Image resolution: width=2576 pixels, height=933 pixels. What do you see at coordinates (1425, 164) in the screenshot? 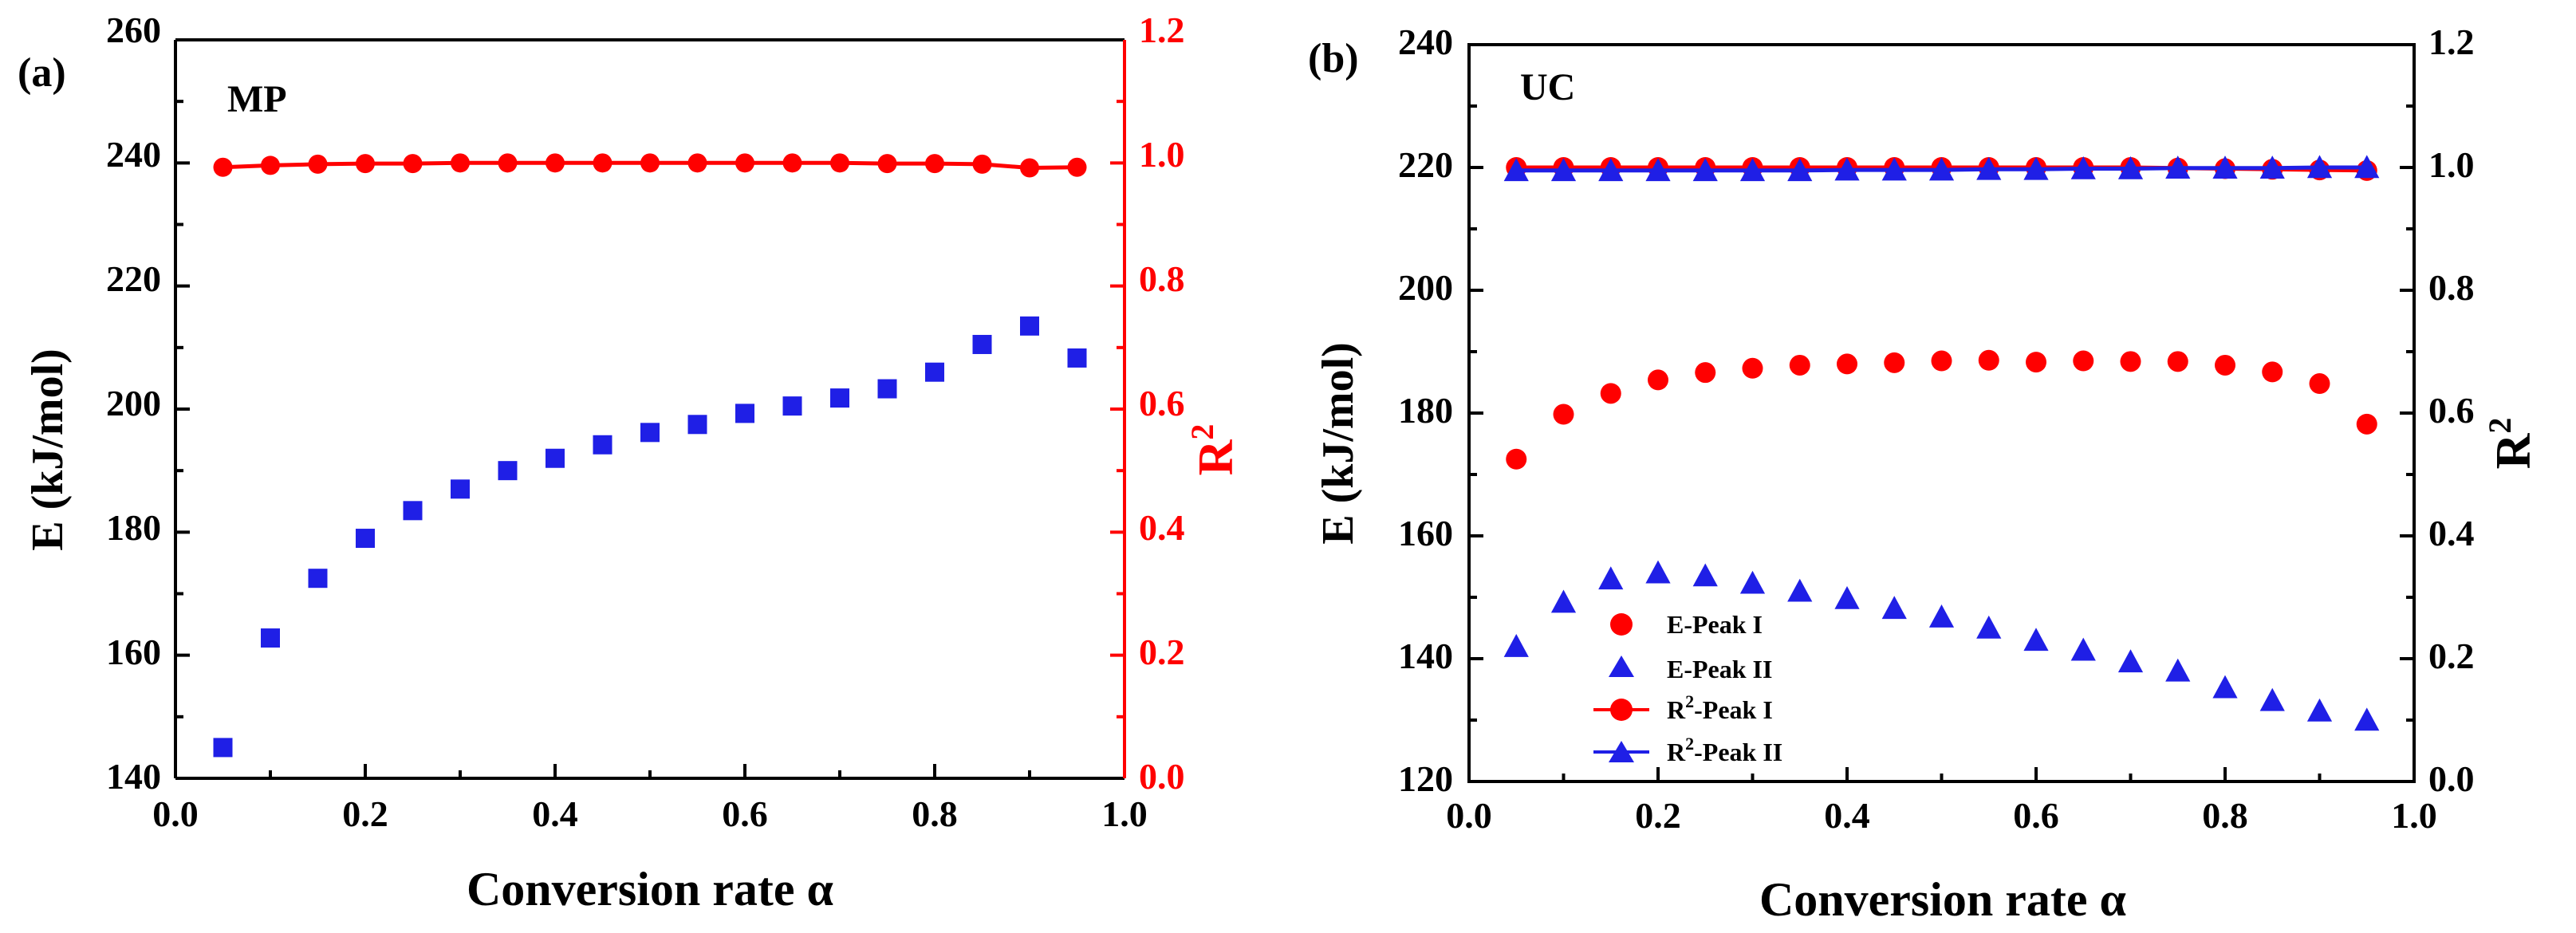
I see `panel-b-ytick-label: 220` at bounding box center [1425, 164].